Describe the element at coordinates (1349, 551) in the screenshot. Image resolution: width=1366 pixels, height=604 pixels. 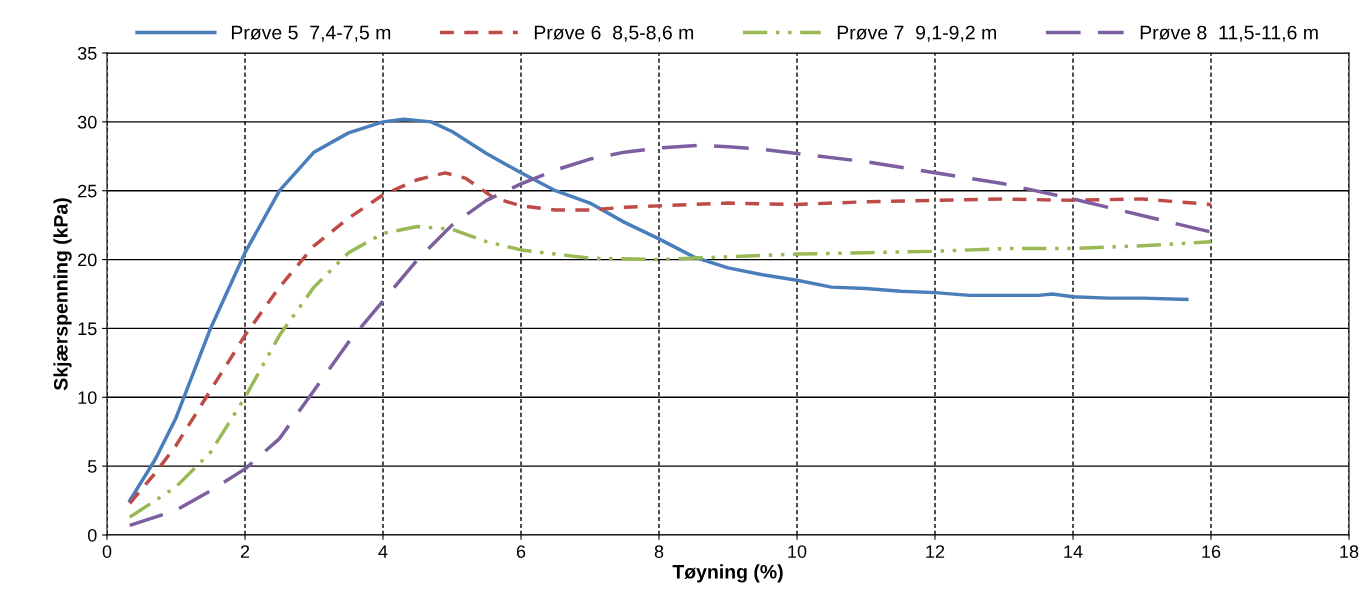
I see `x-tick-label: 18` at that location.